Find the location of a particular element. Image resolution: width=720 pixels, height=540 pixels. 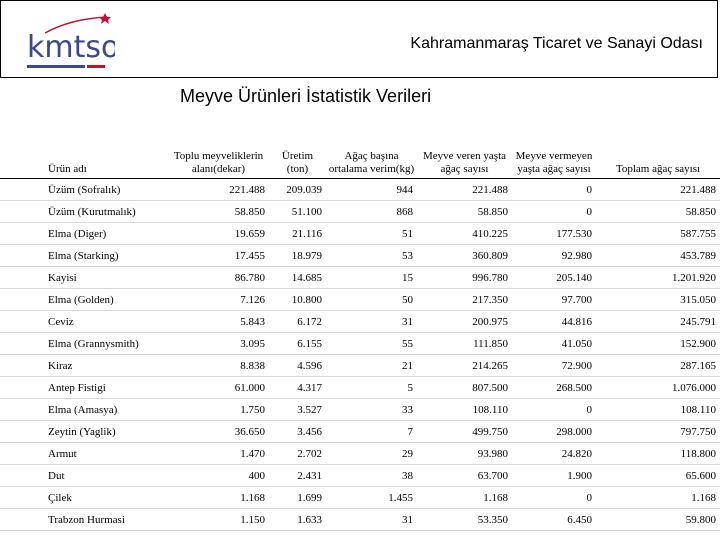

cell-production: 1.633 is located at coordinates (297, 519).